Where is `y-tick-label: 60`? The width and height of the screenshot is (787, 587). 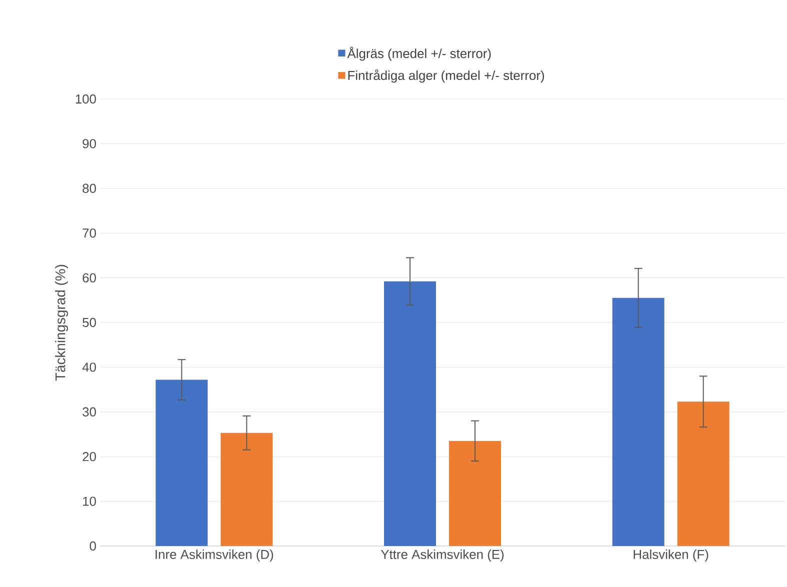 y-tick-label: 60 is located at coordinates (89, 277).